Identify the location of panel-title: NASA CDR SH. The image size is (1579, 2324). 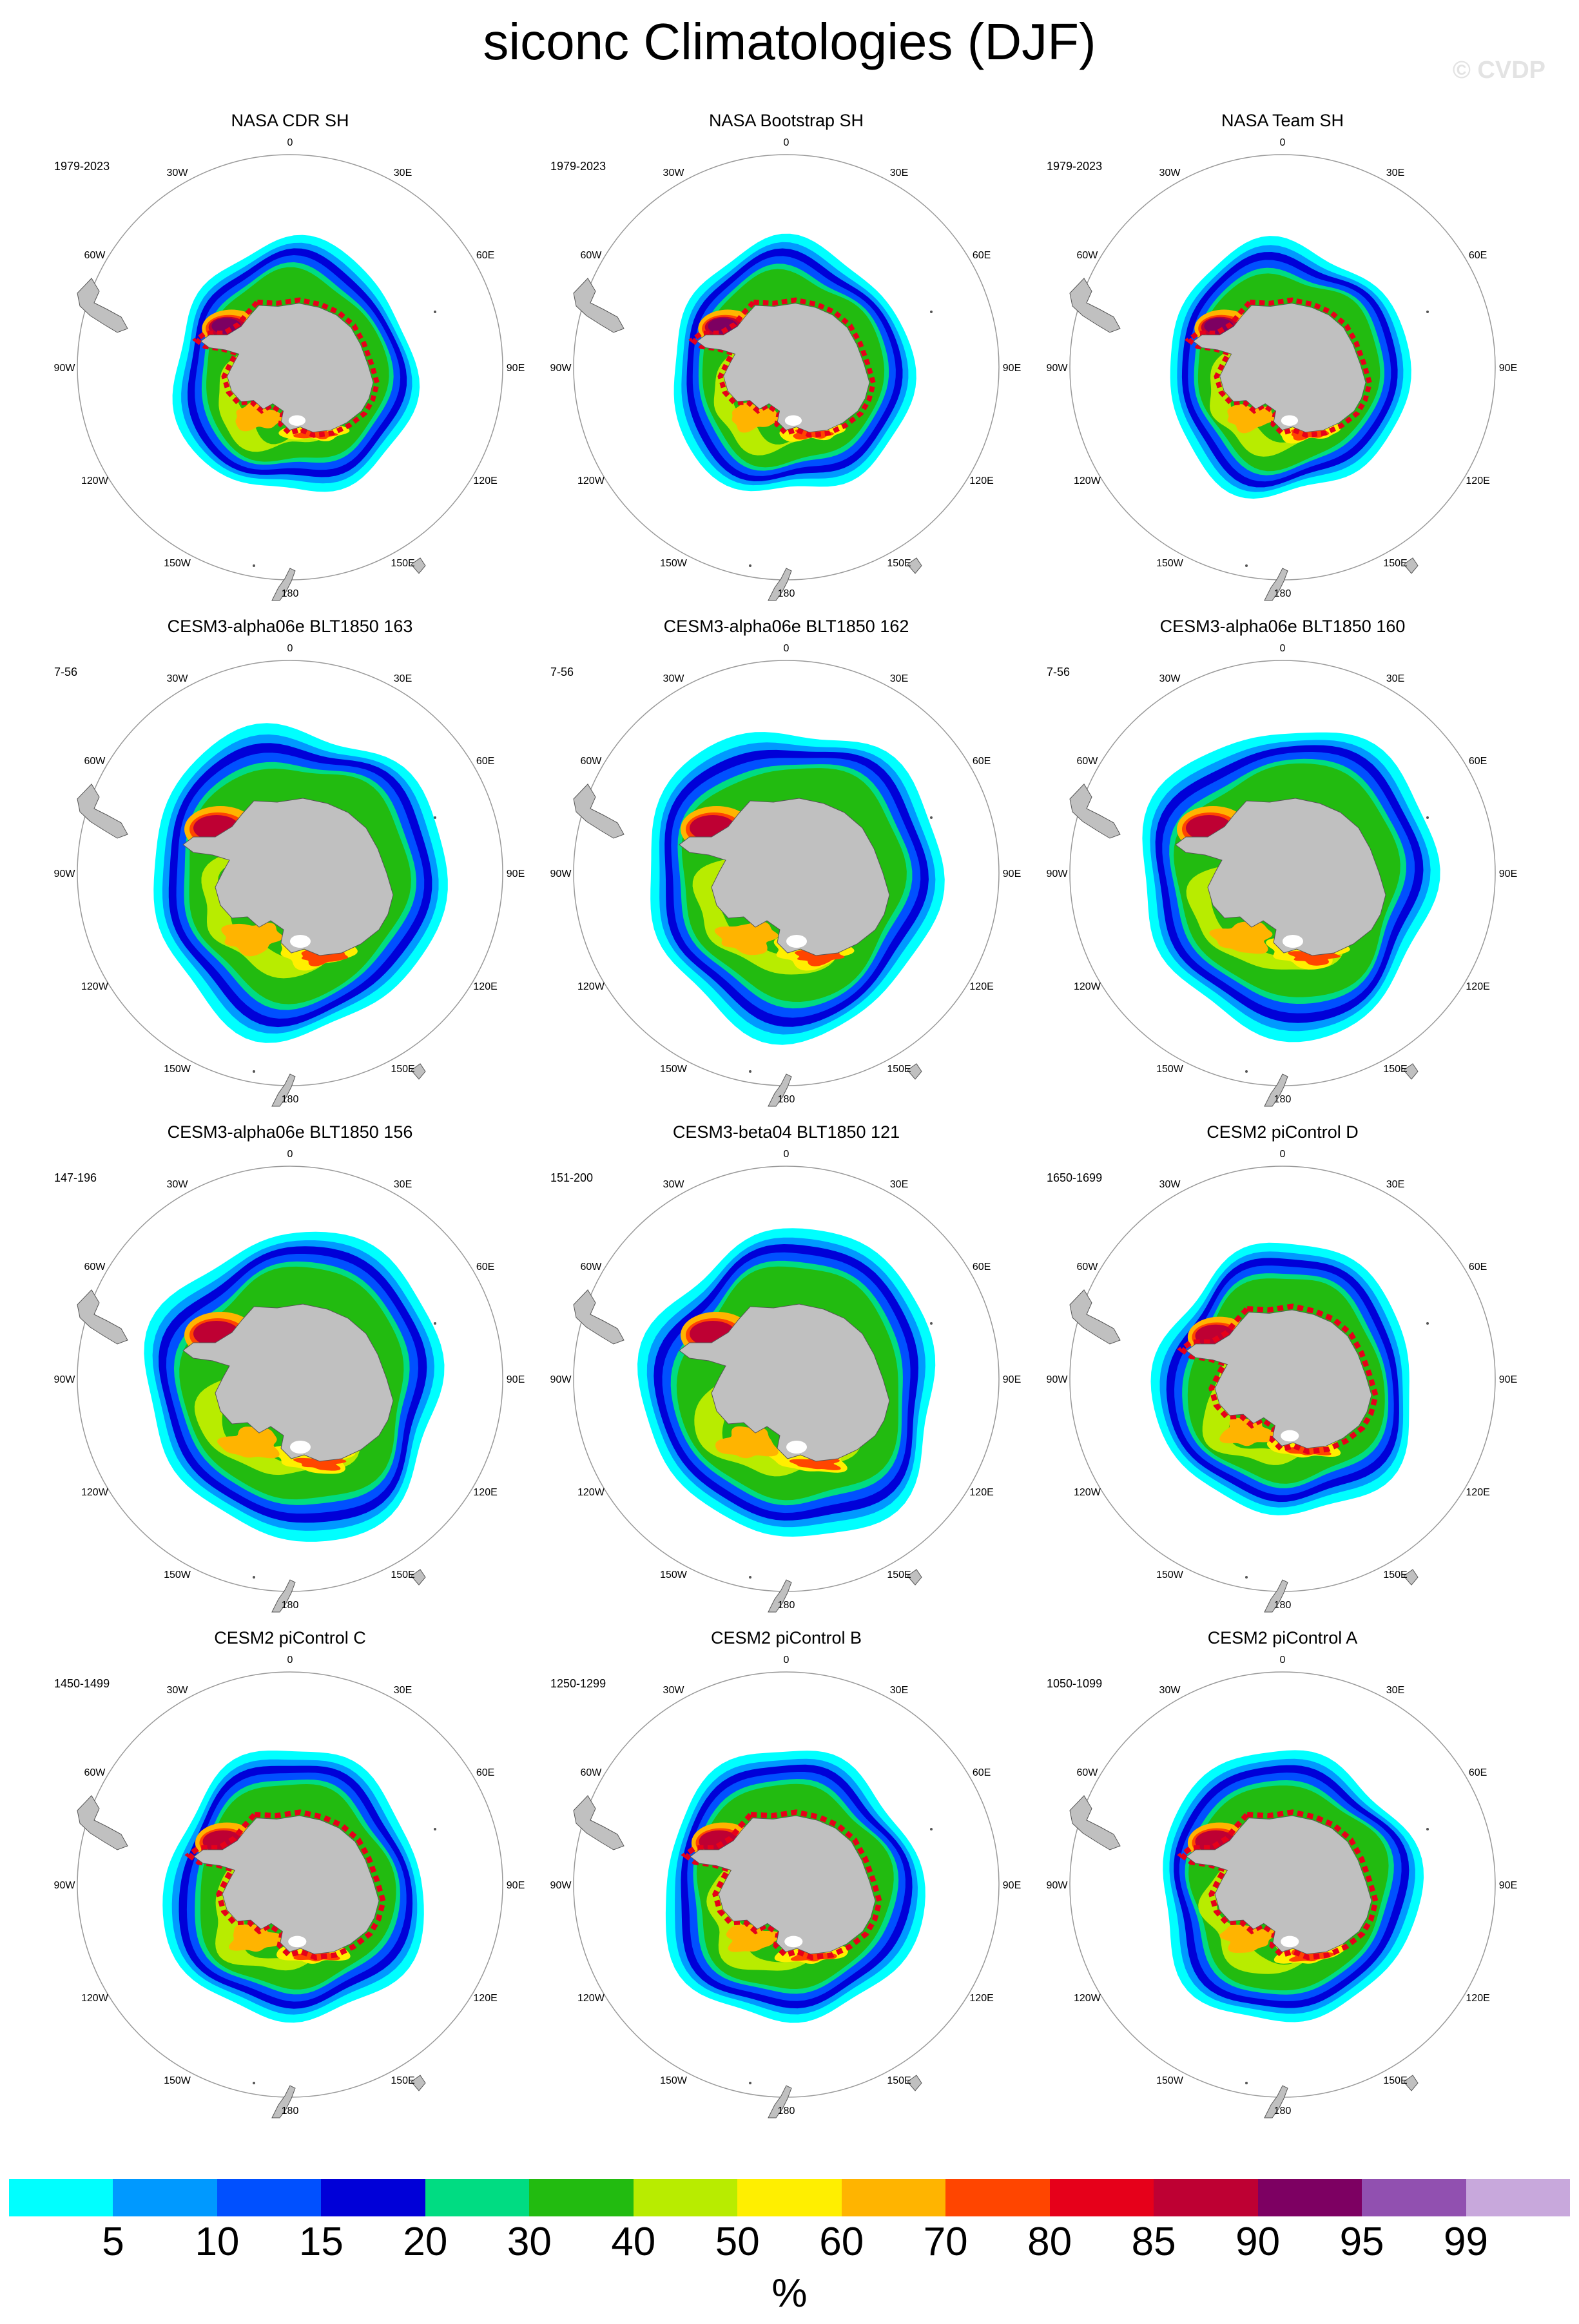
(290, 120).